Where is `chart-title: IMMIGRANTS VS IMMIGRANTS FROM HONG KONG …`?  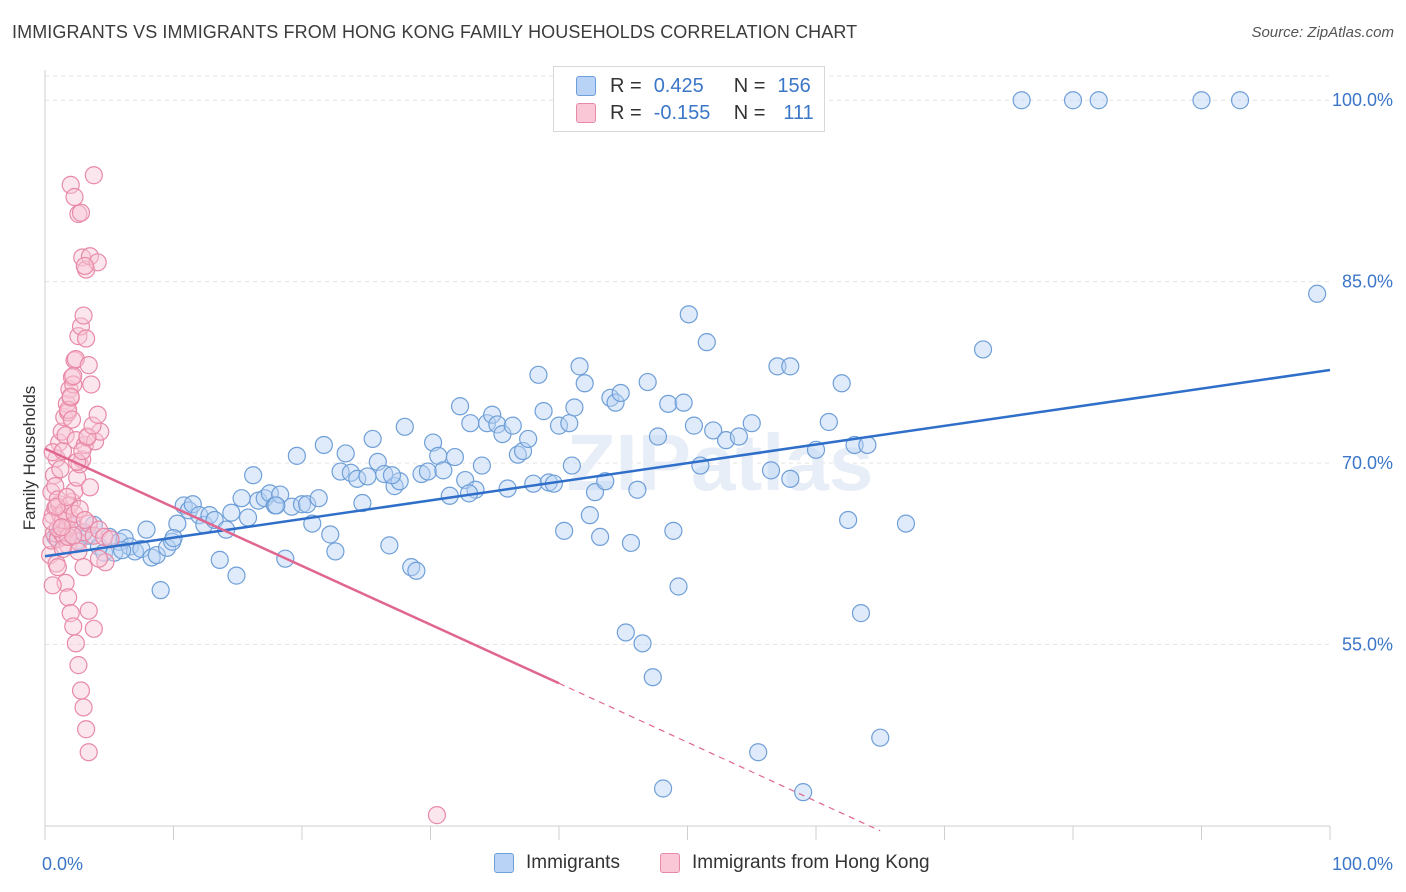
chart-title: IMMIGRANTS VS IMMIGRANTS FROM HONG KONG … is located at coordinates (435, 32).